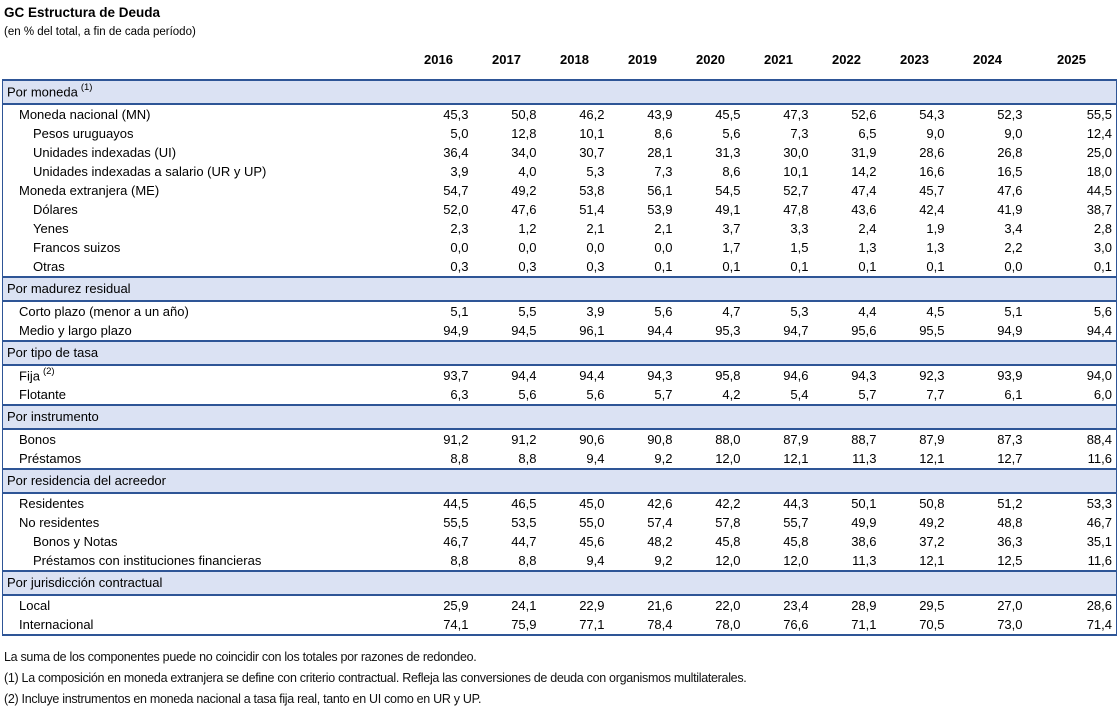 This screenshot has width=1117, height=710. What do you see at coordinates (1013, 247) in the screenshot?
I see `value-cell: 2,2` at bounding box center [1013, 247].